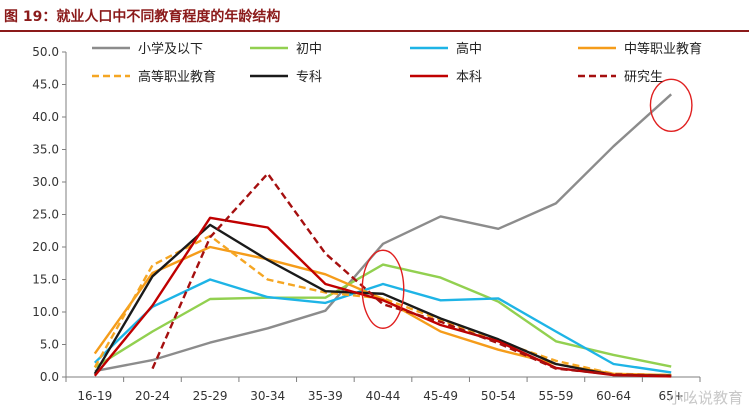  I want to click on y-tick-label: 35.0, so click(45, 150).